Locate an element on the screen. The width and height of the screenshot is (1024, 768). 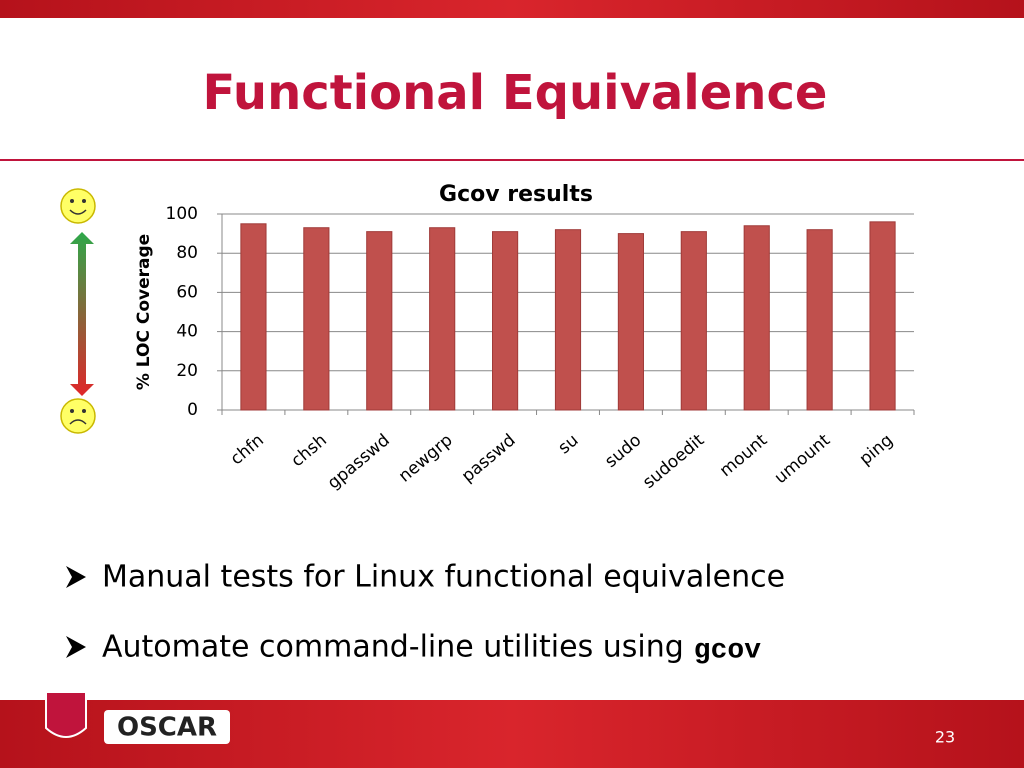
shield-logo is located at coordinates (66, 714).